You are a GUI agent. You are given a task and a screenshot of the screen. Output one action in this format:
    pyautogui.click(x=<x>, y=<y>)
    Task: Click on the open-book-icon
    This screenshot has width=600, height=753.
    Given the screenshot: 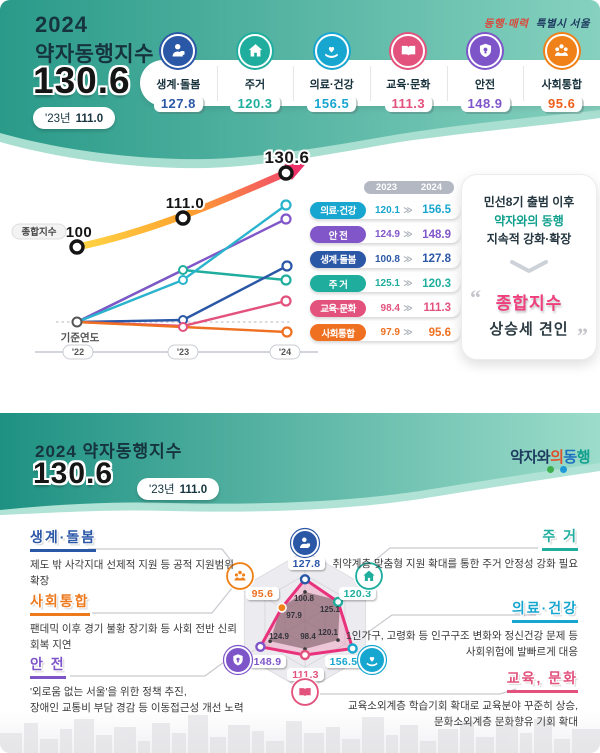 What is the action you would take?
    pyautogui.click(x=408, y=51)
    